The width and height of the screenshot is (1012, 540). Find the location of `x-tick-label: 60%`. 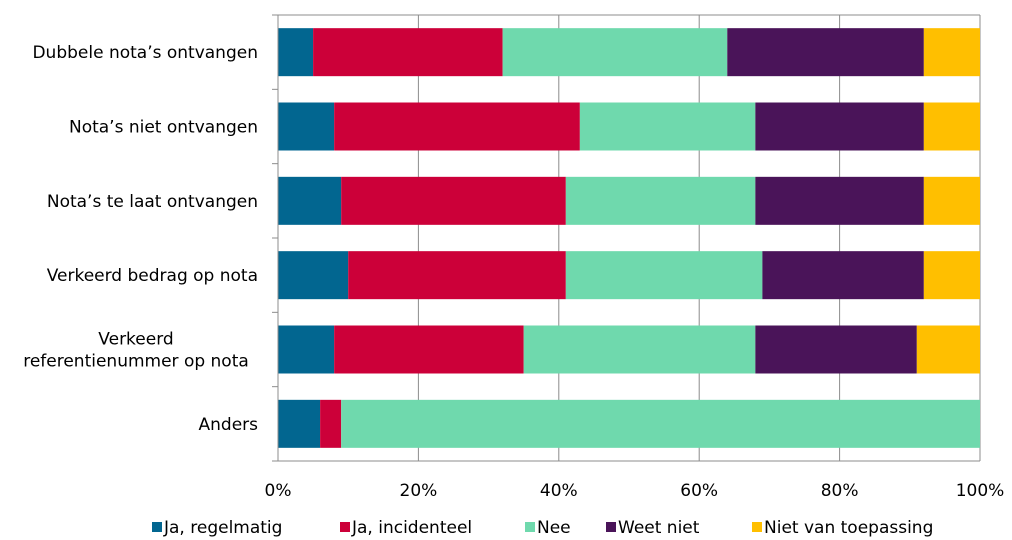

x-tick-label: 60% is located at coordinates (699, 491).